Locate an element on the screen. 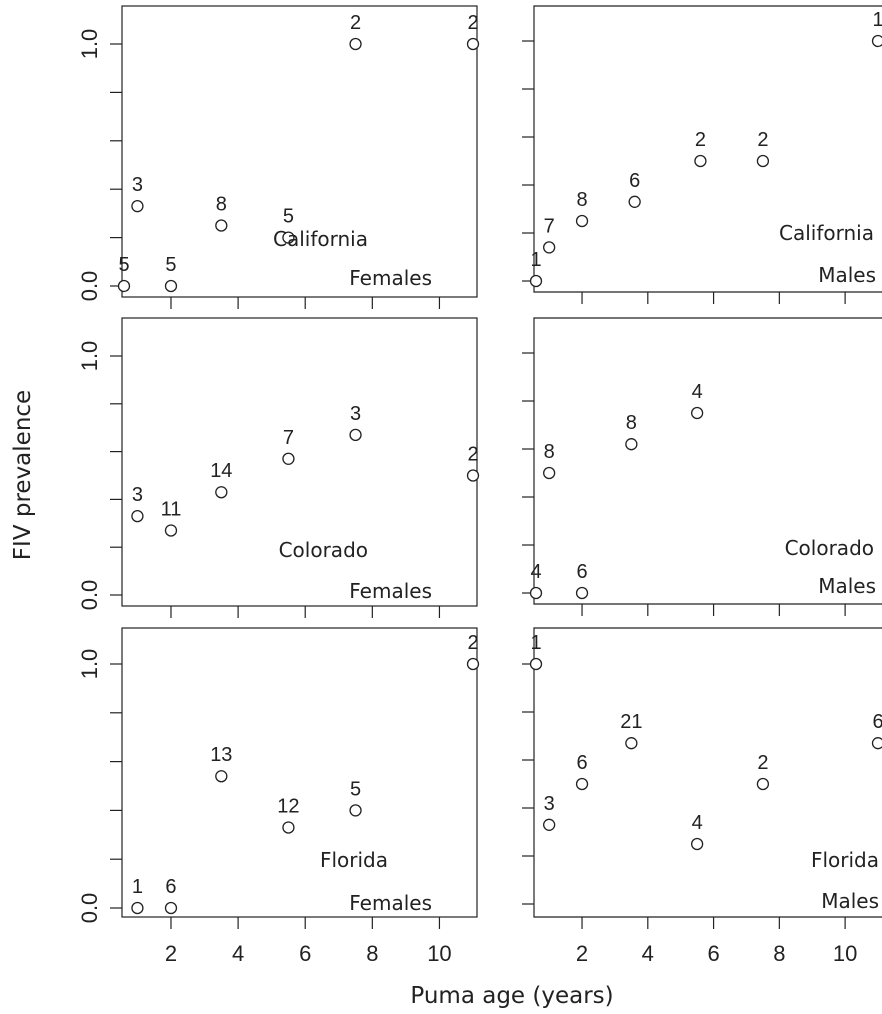 Image resolution: width=882 pixels, height=1014 pixels. panel-california-males-sample-size: 7 is located at coordinates (549, 226).